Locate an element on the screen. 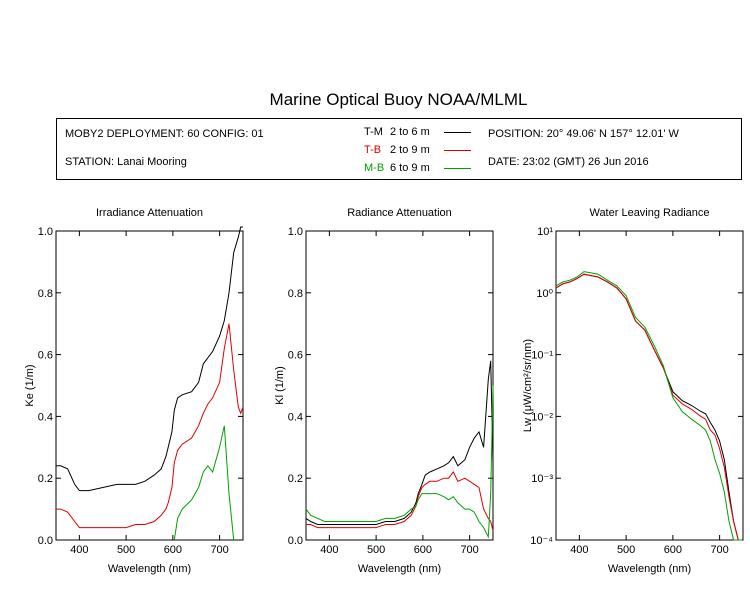  legend-code: T-B is located at coordinates (373, 150).